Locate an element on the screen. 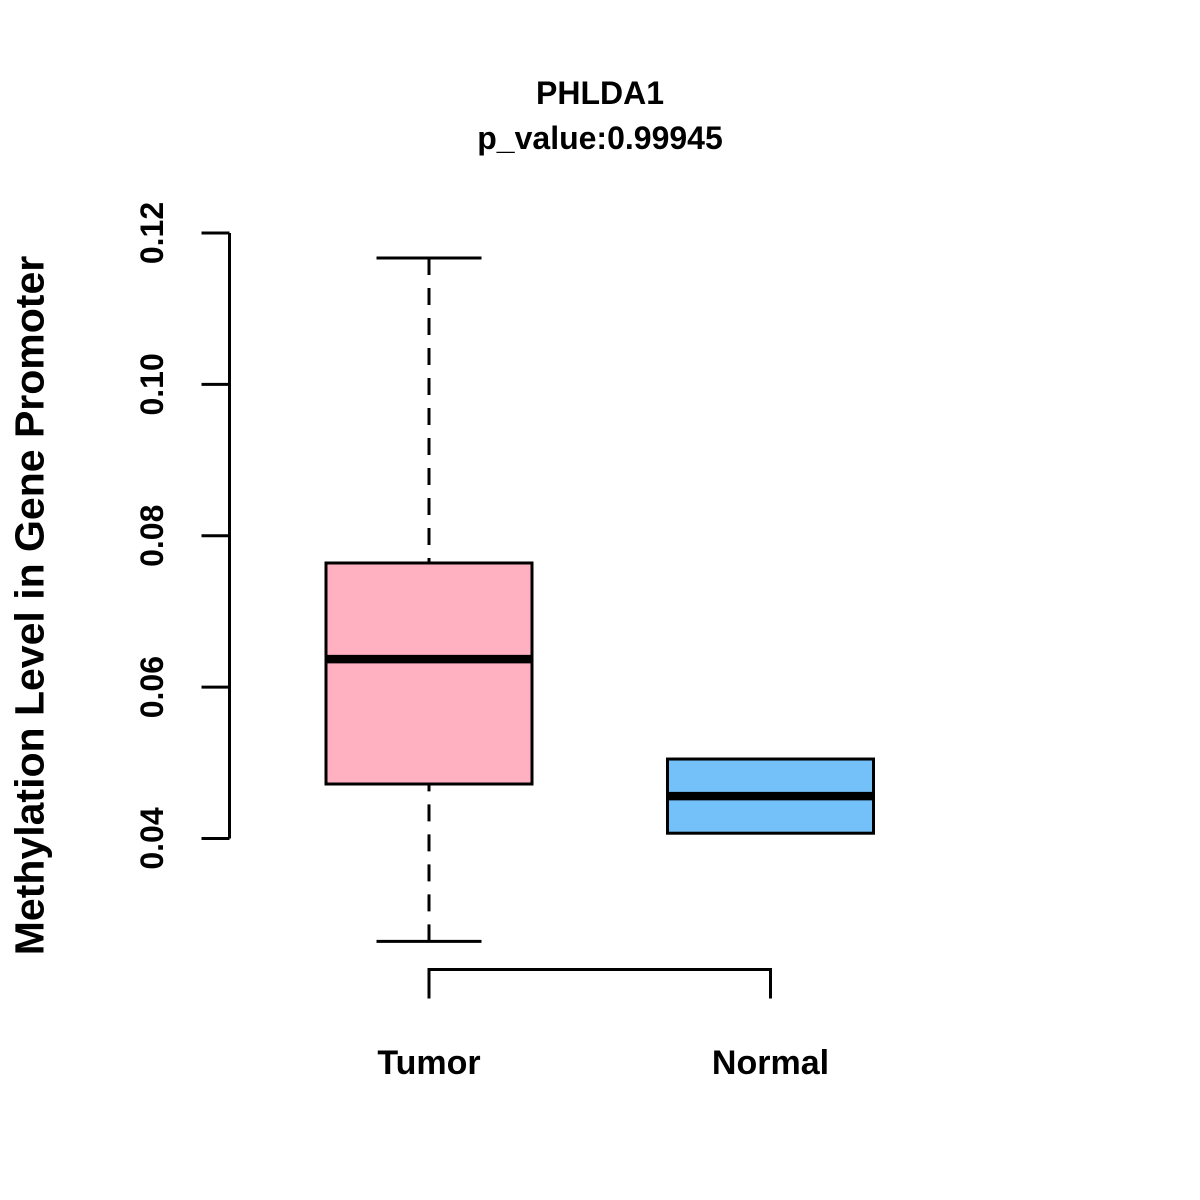  title-block: PHLDA1 p_value:0.99945 is located at coordinates (600, 116).